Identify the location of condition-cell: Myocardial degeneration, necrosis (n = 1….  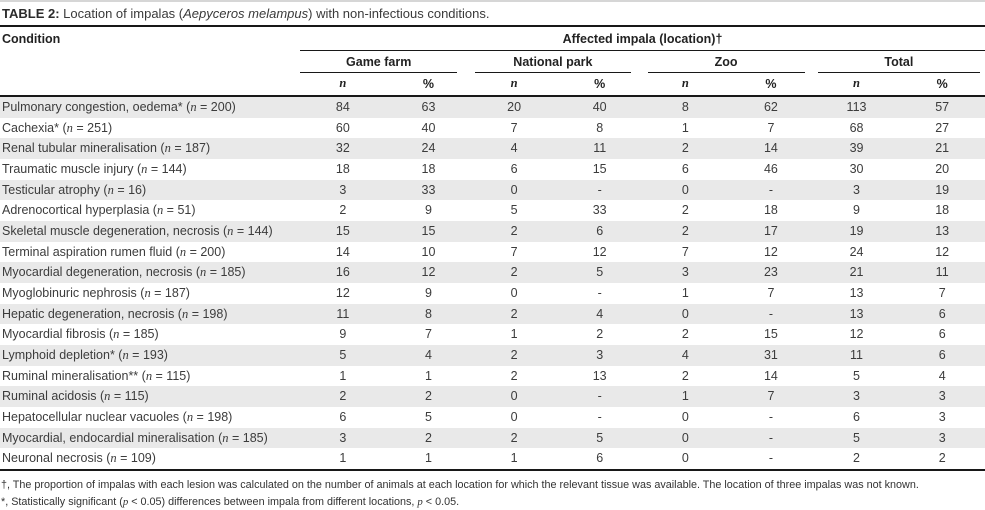
(124, 272).